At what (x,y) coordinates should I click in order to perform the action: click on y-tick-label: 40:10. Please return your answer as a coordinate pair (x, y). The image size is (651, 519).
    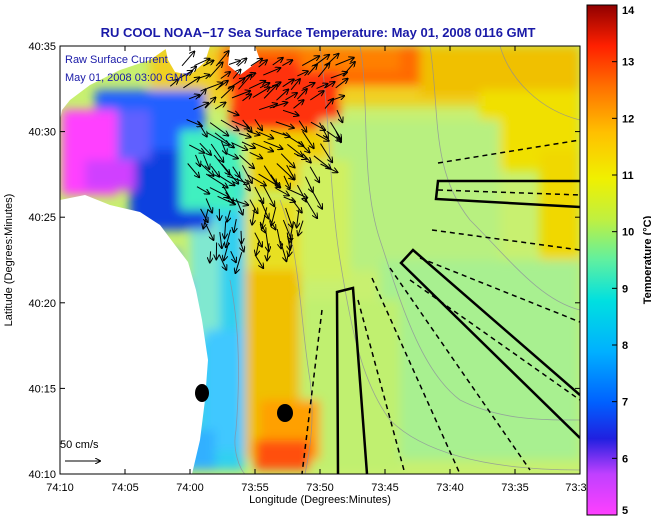
    Looking at the image, I should click on (42, 475).